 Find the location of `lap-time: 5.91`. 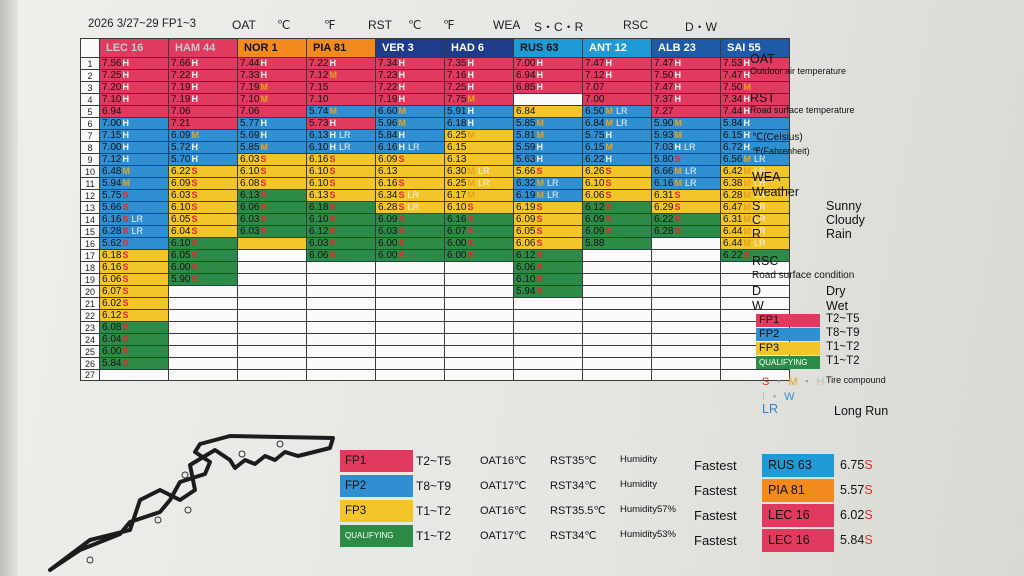

lap-time: 5.91 is located at coordinates (457, 111).